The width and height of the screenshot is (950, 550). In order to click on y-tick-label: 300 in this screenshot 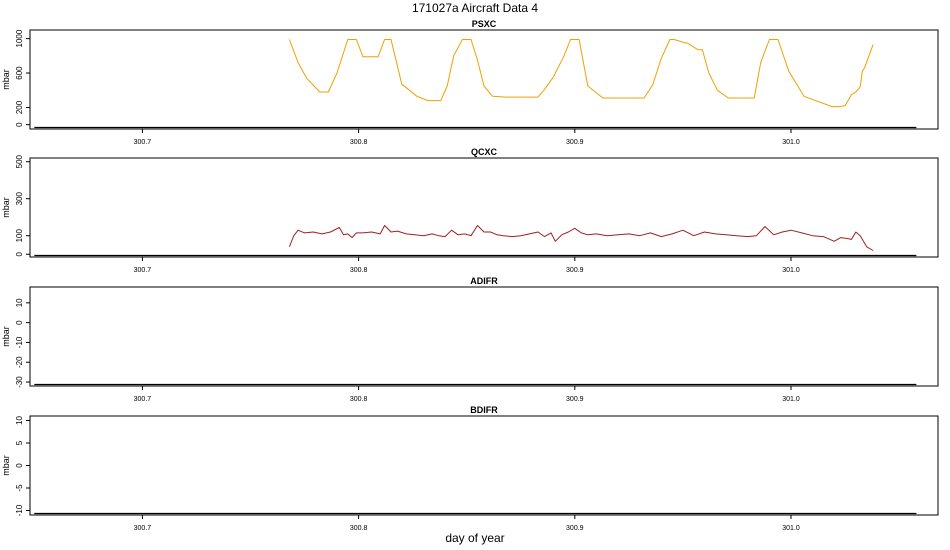, I will do `click(19, 198)`.